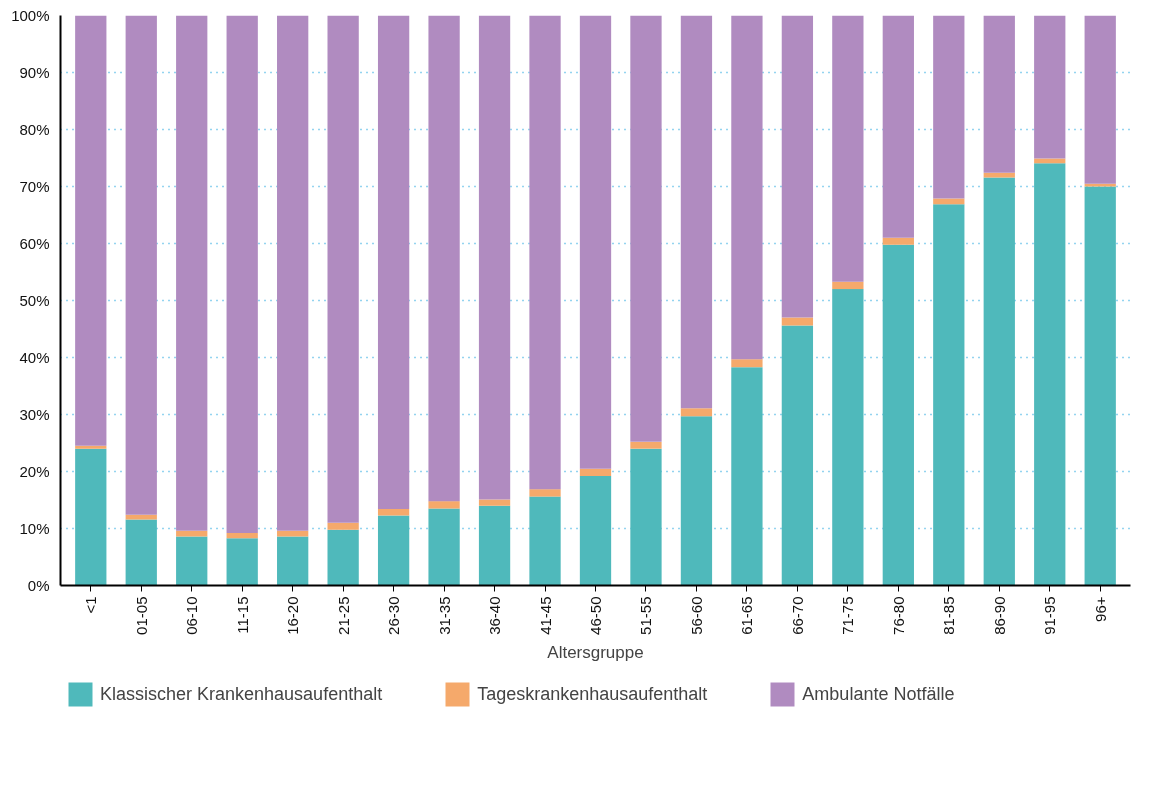 The image size is (1154, 789). Describe the element at coordinates (1100, 609) in the screenshot. I see `x-tick-label: 96+` at that location.